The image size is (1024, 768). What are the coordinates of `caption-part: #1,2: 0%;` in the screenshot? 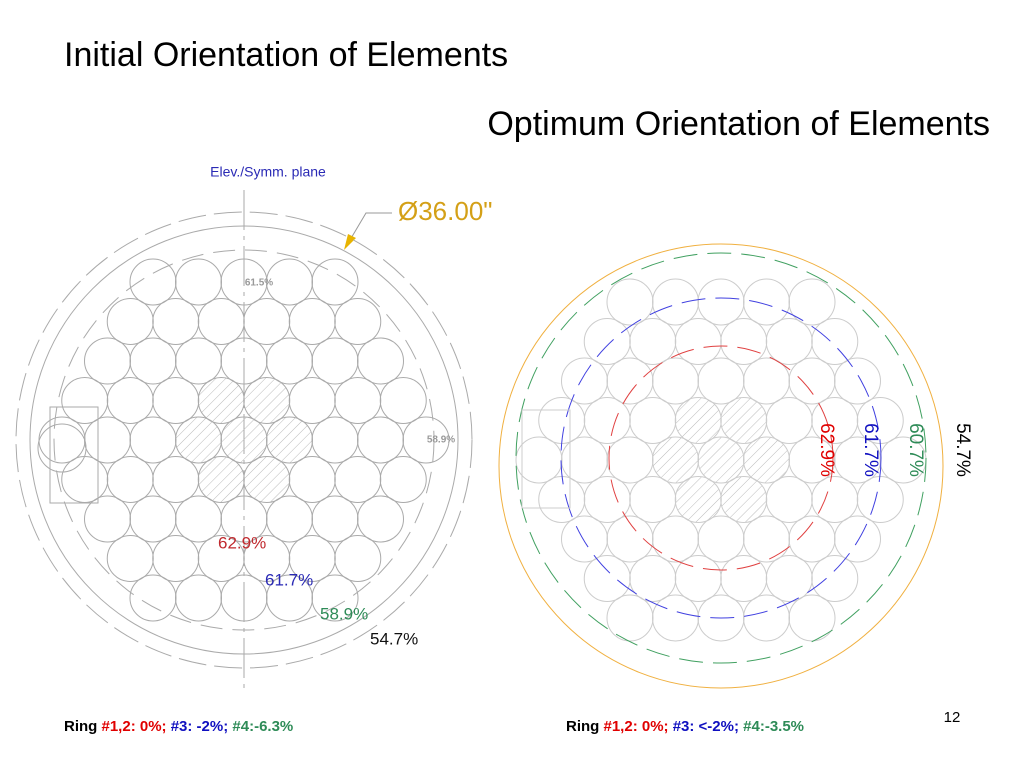 It's located at (136, 726).